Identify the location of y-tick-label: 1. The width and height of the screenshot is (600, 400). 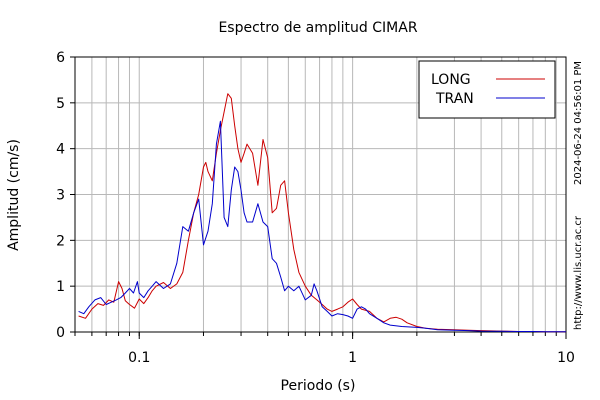
(60, 287).